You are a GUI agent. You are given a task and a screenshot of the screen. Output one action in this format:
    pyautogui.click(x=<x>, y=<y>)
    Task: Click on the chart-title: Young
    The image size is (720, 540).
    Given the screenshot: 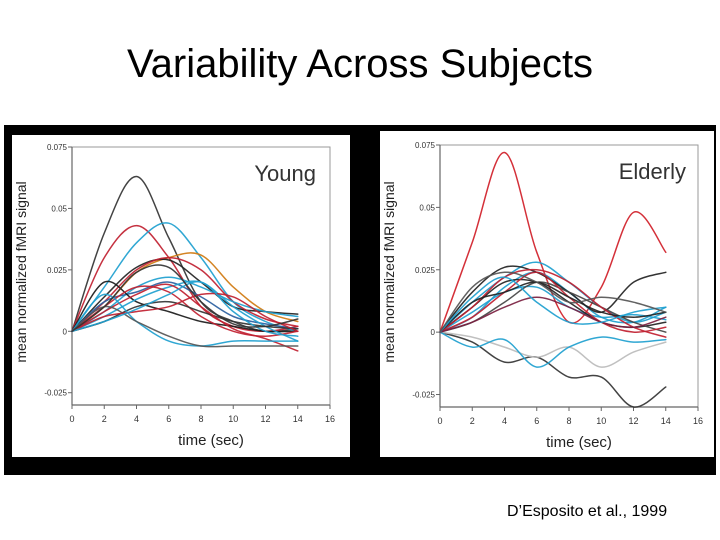 What is the action you would take?
    pyautogui.click(x=285, y=173)
    